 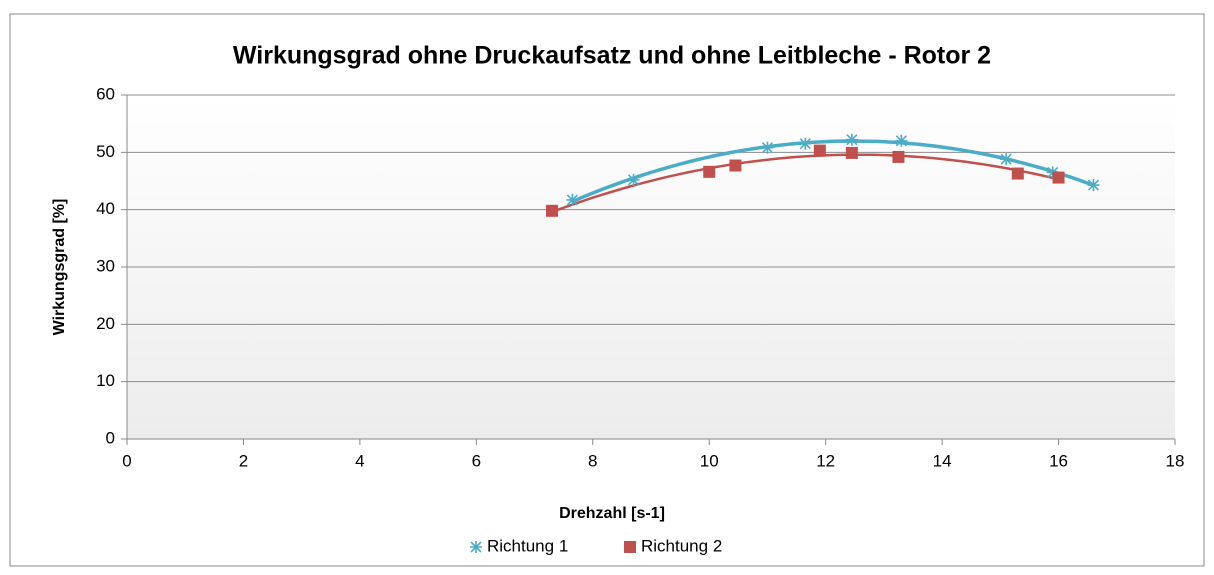 I want to click on legend-item: Richtung 2, so click(x=673, y=545).